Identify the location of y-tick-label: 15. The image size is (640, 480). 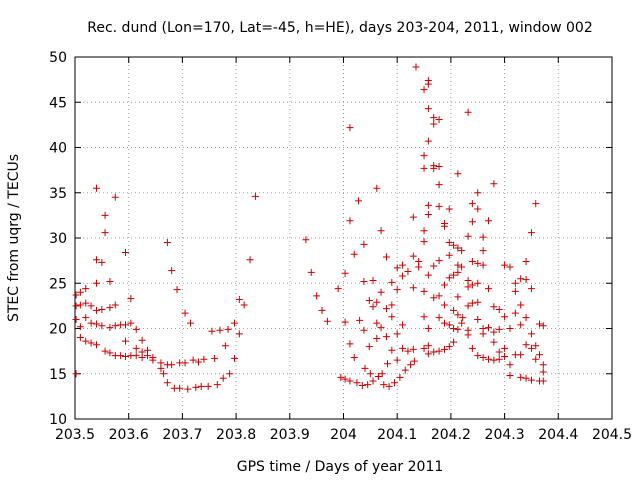
(58, 375).